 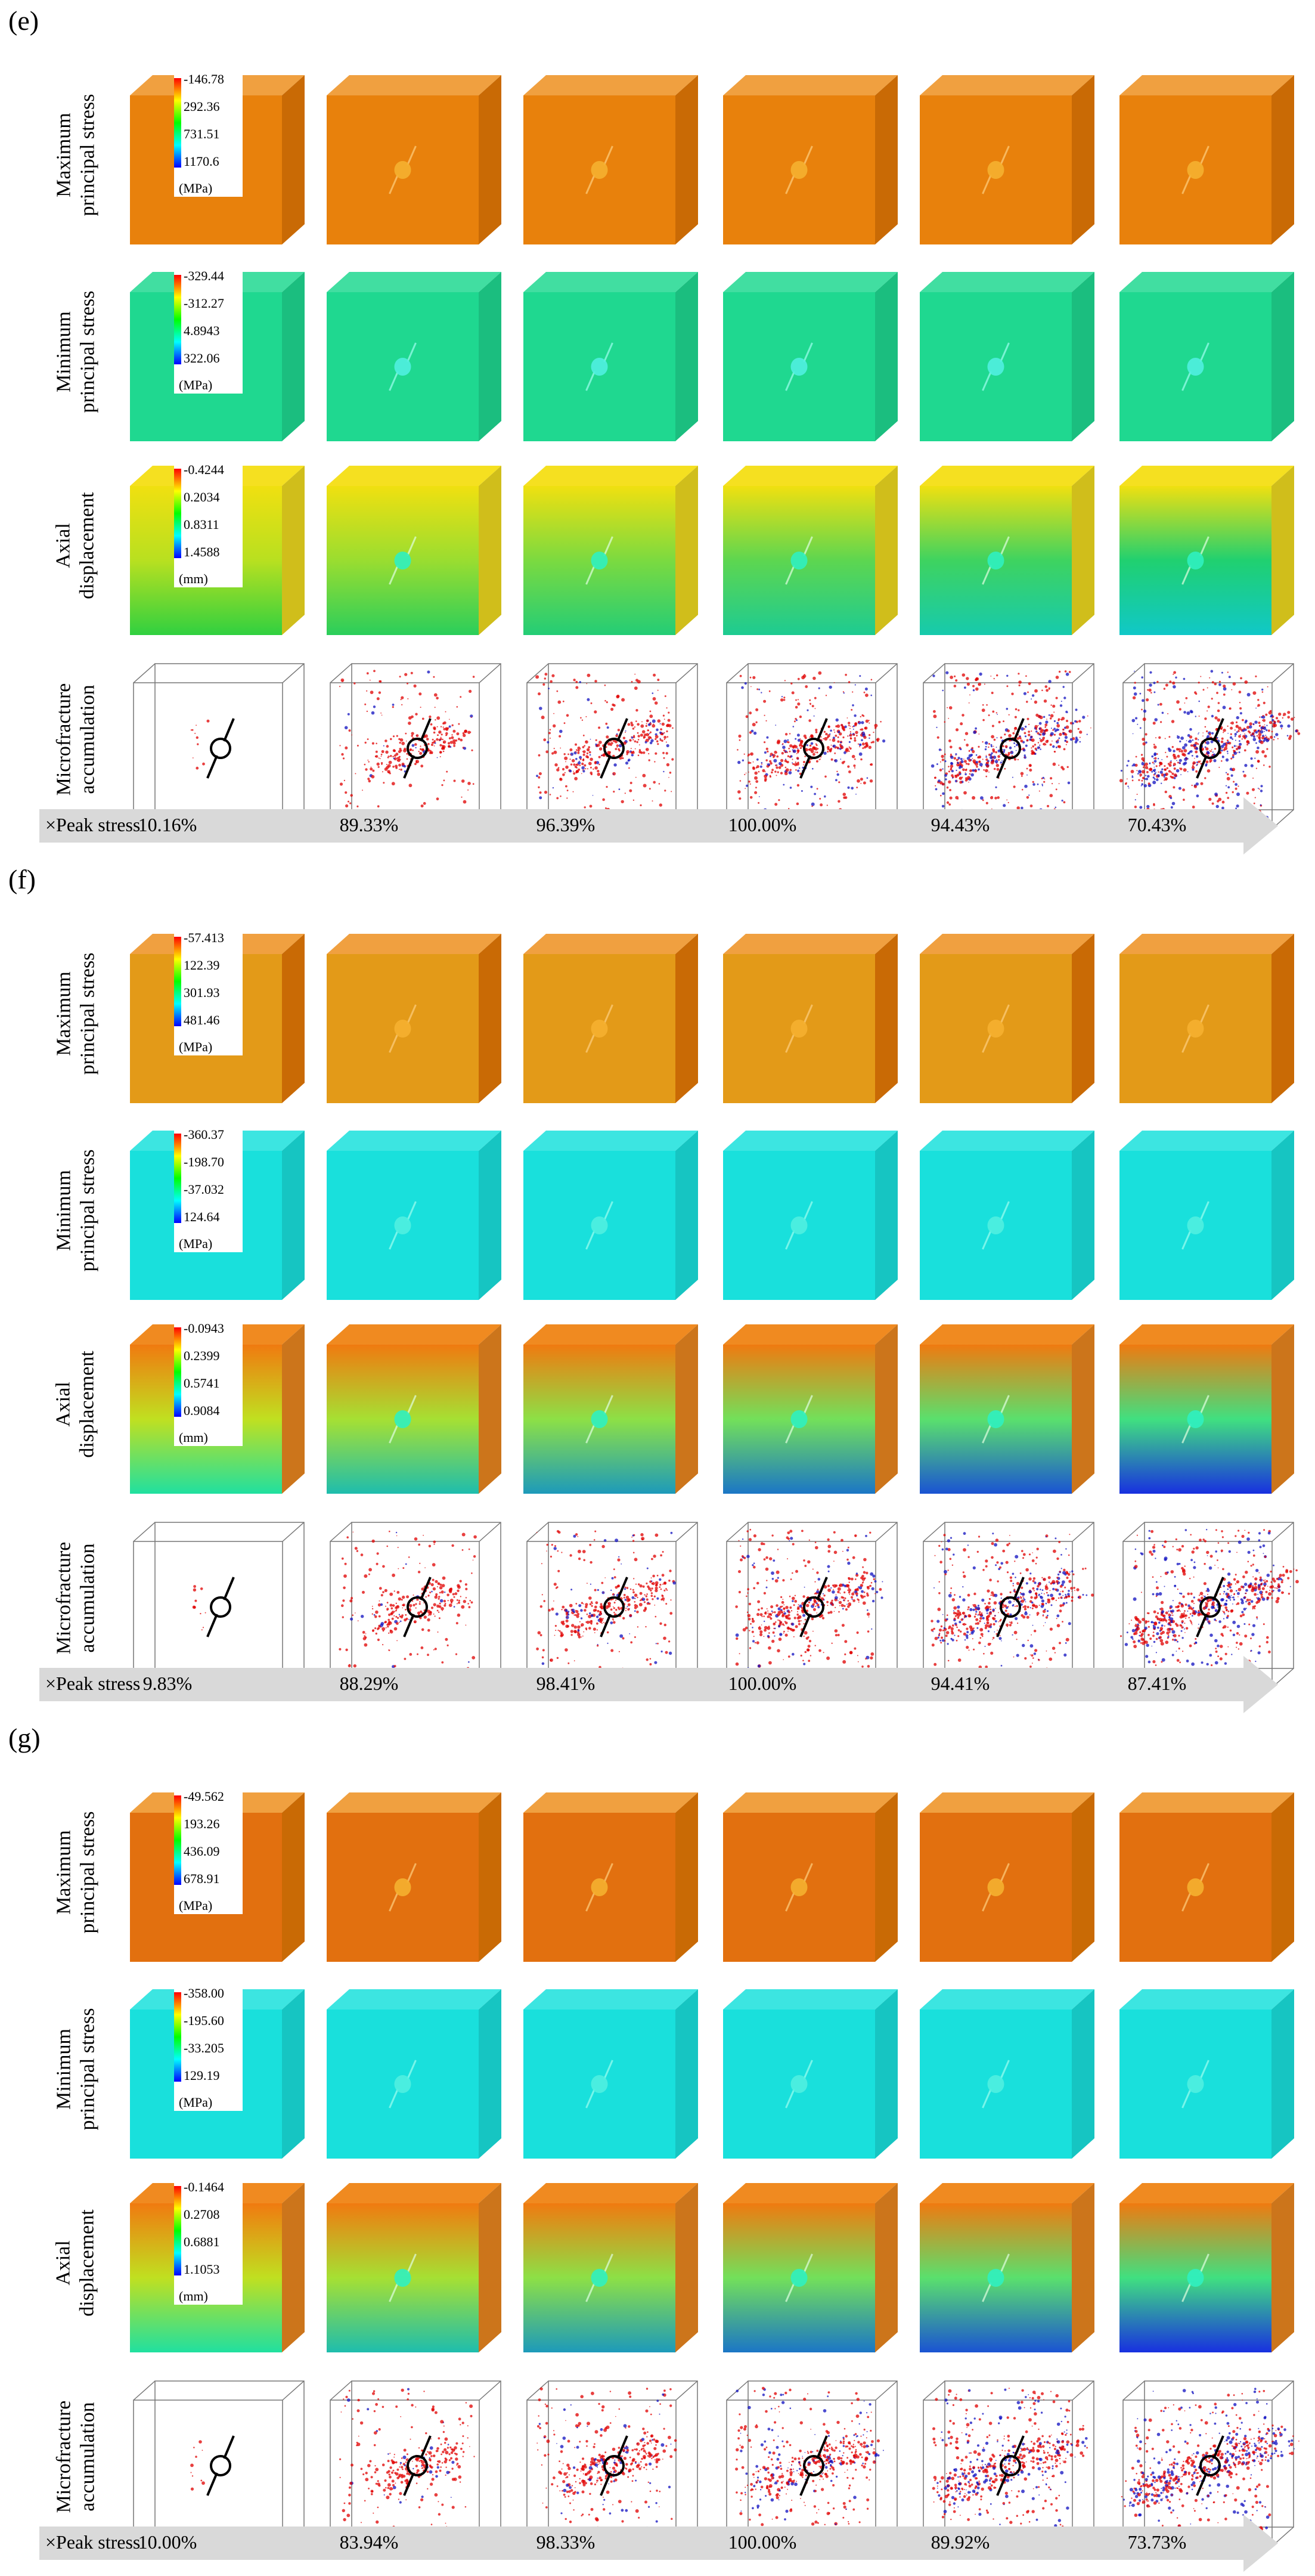 What do you see at coordinates (76, 1014) in the screenshot?
I see `row-label-text: Maximum principal stress` at bounding box center [76, 1014].